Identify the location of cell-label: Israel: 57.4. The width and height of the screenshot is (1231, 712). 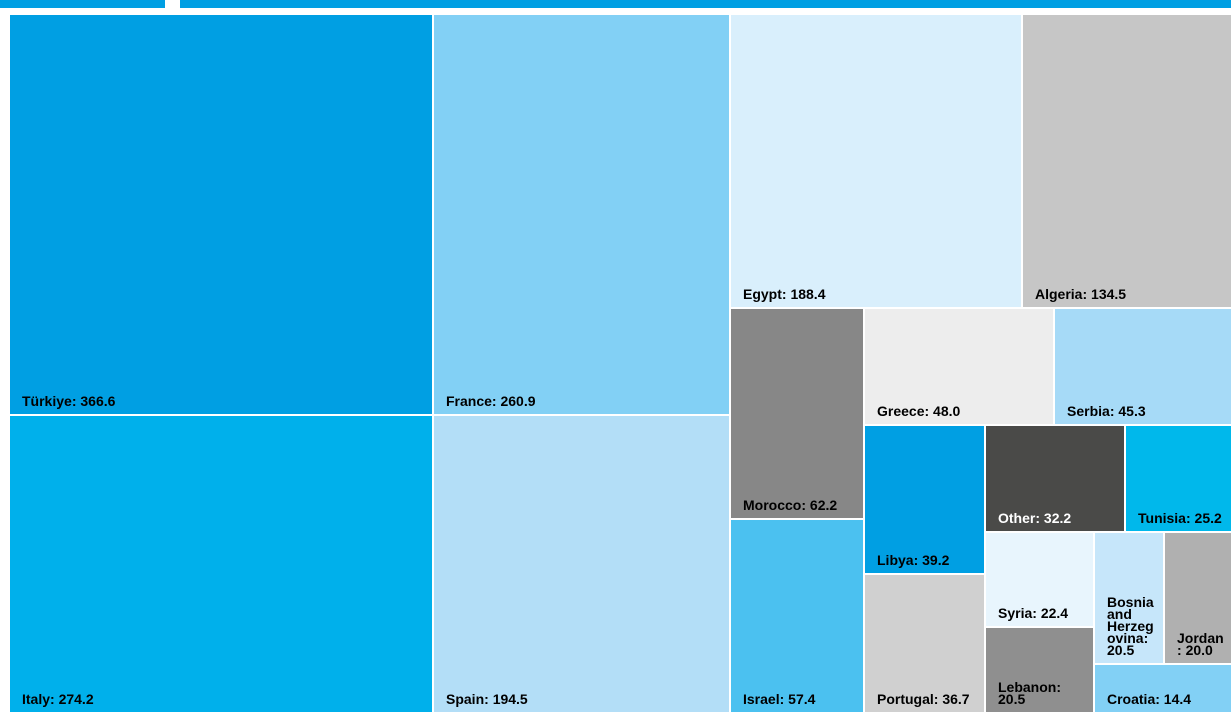
(779, 699).